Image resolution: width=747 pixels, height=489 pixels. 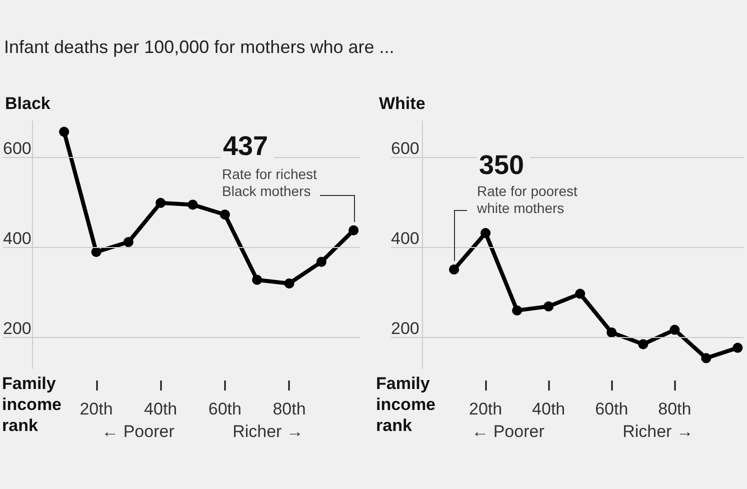 What do you see at coordinates (527, 200) in the screenshot?
I see `annotation: Rate for poorest white mothers` at bounding box center [527, 200].